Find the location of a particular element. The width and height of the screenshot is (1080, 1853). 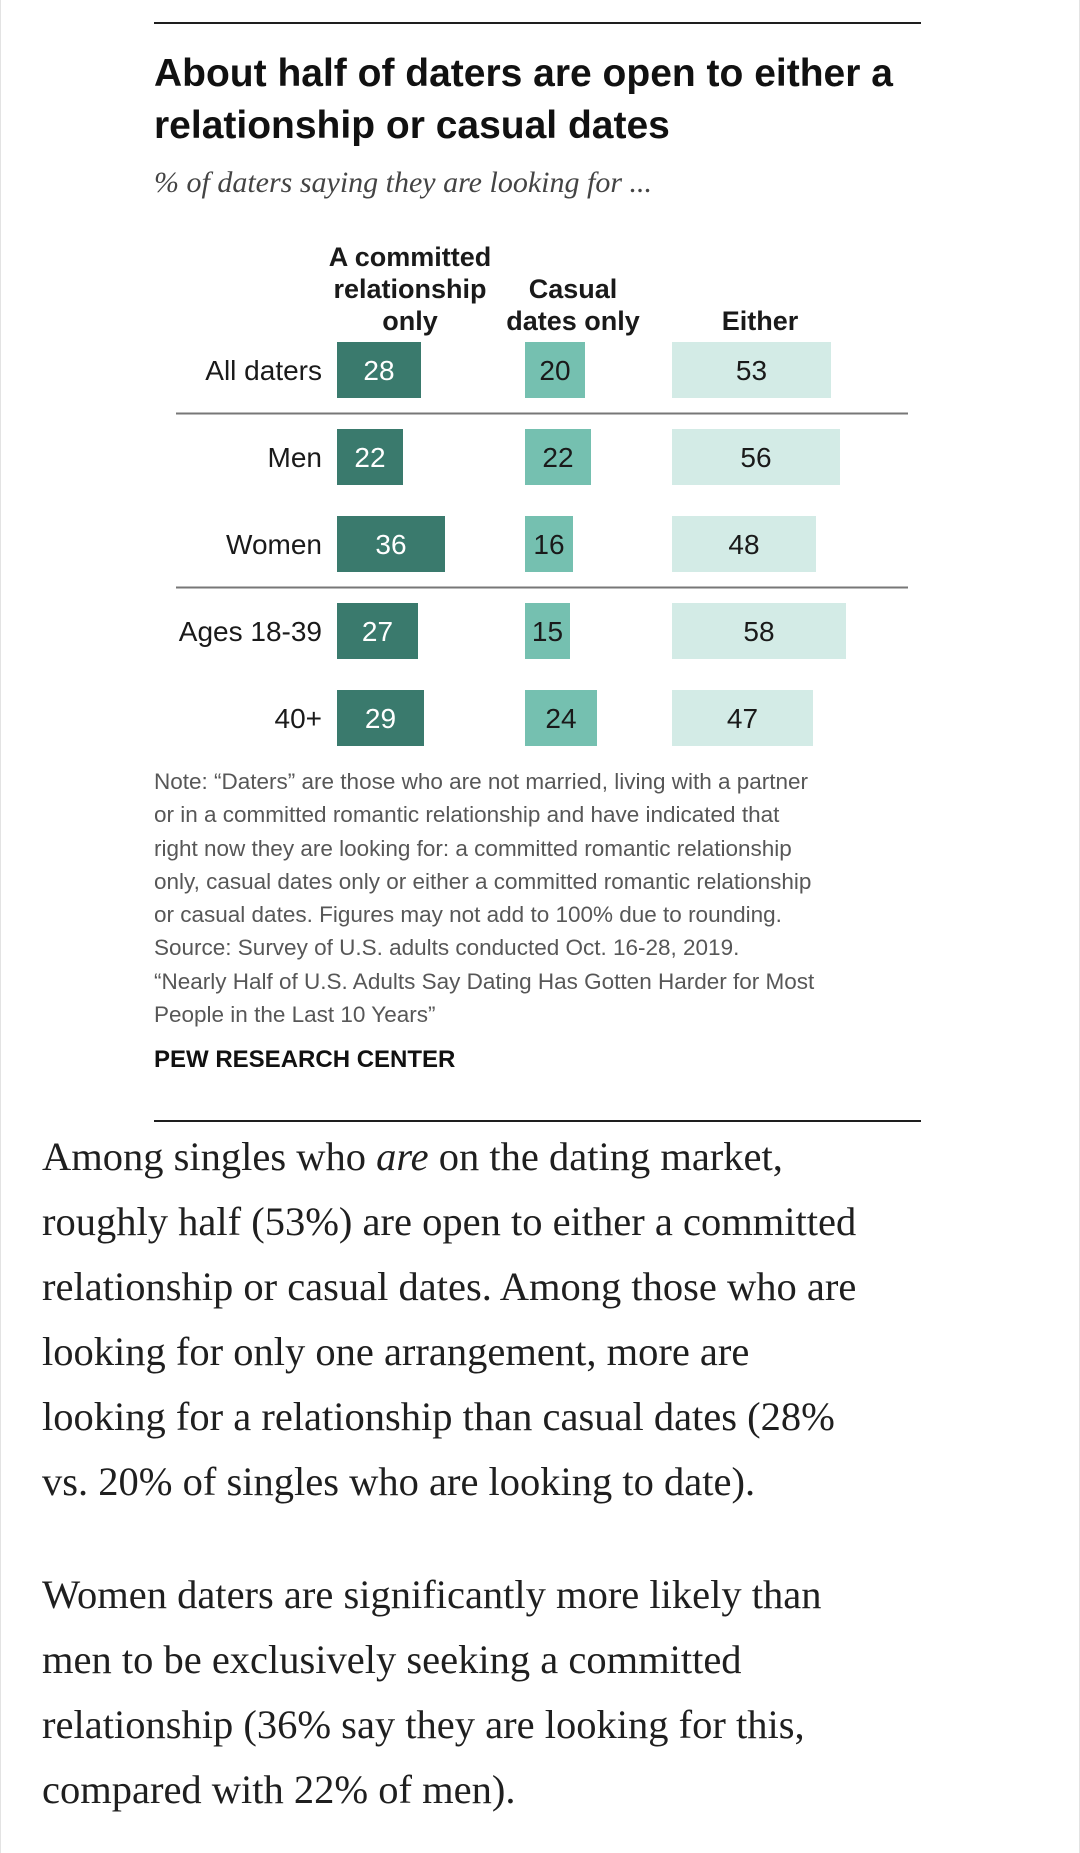

row-label-5: 40+ is located at coordinates (299, 718).